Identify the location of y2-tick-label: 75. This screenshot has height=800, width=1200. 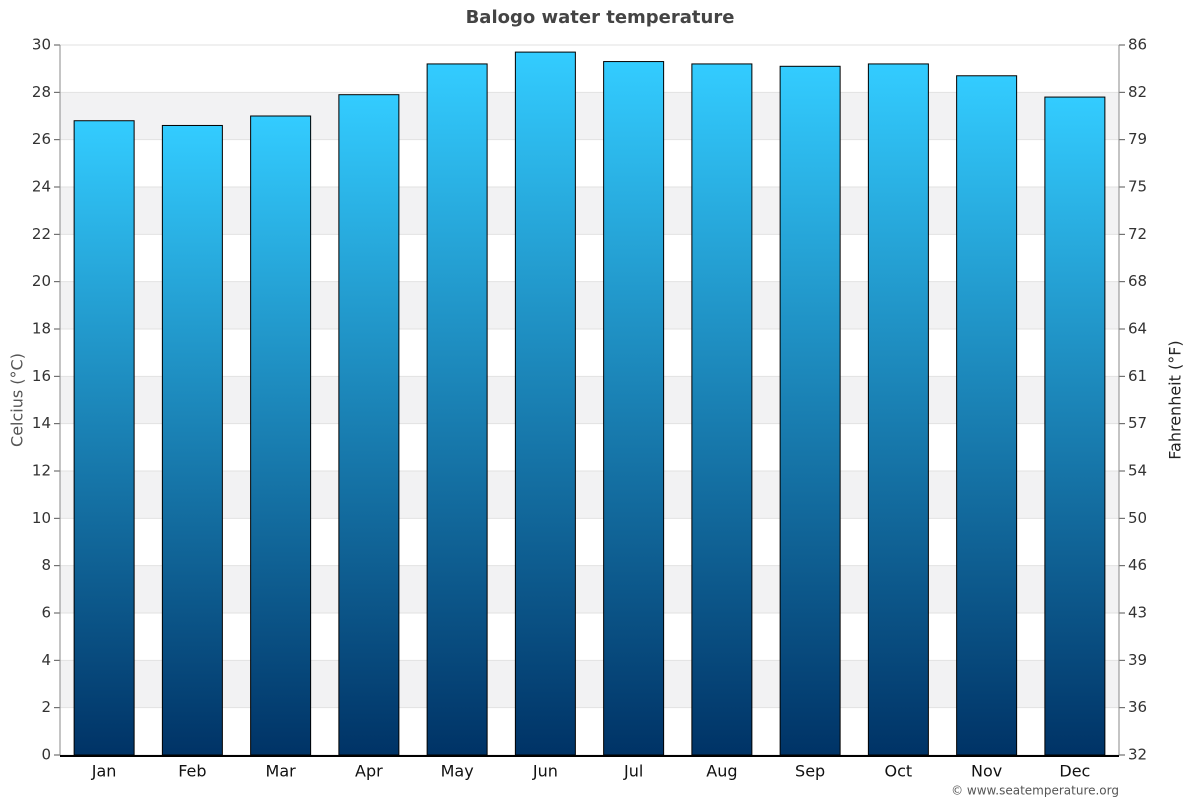
(1137, 187).